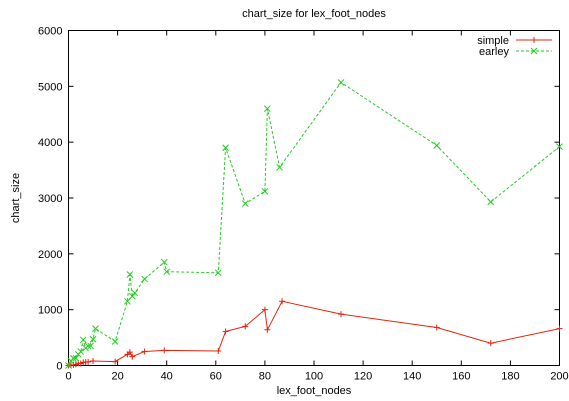 The height and width of the screenshot is (401, 569). Describe the element at coordinates (314, 377) in the screenshot. I see `x-tick-label: 100` at that location.